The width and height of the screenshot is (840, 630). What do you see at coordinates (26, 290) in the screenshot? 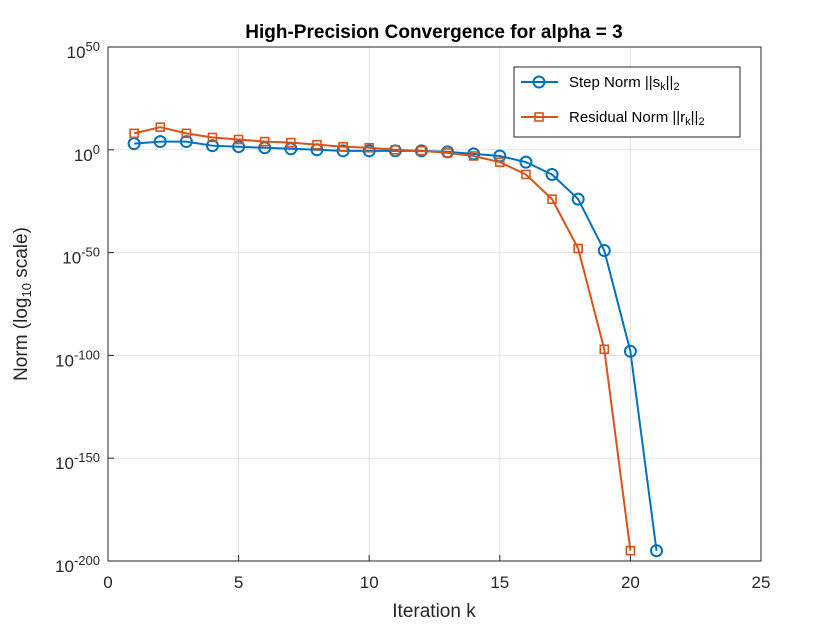
I see `y-axis-label-sub: 10` at bounding box center [26, 290].